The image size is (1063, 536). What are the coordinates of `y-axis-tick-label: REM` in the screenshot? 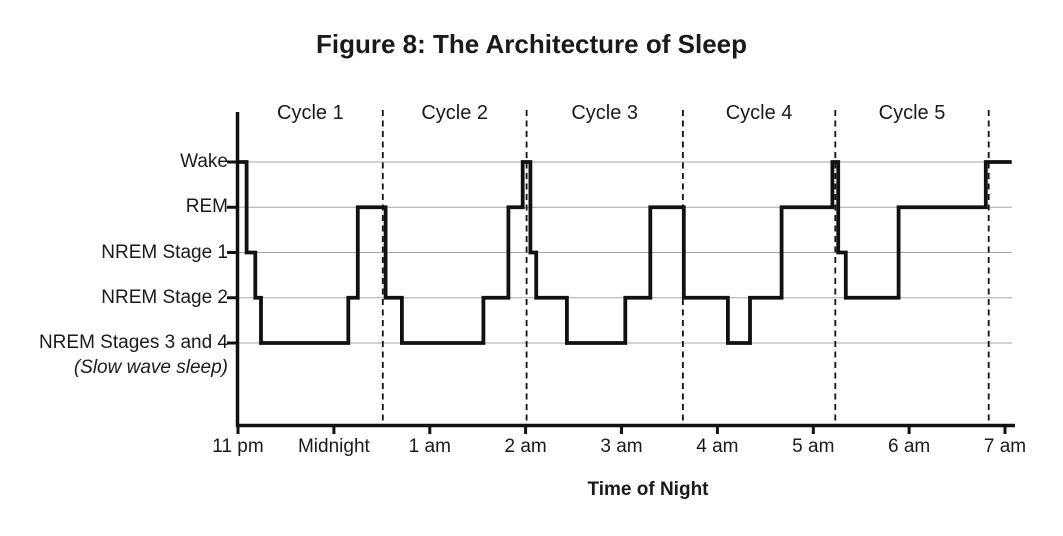 It's located at (206, 207).